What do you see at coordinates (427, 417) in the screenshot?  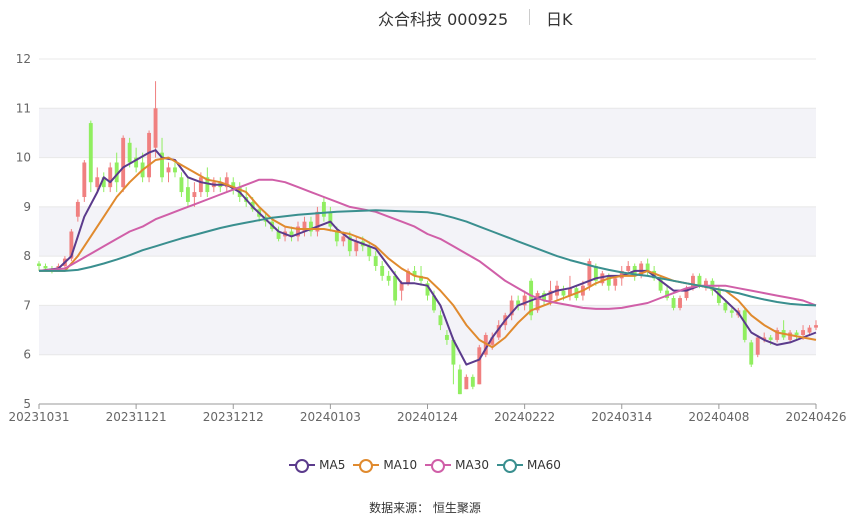 I see `x-tick-label: 20240124` at bounding box center [427, 417].